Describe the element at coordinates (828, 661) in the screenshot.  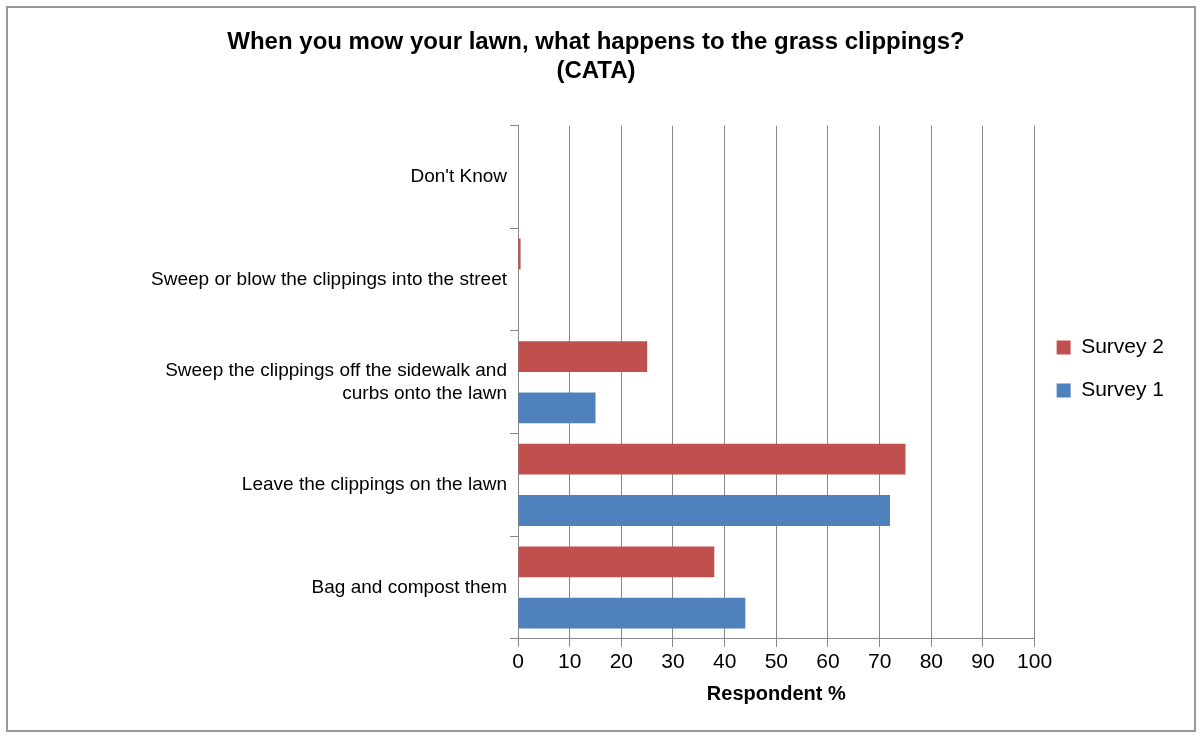
I see `x-tick-label: 60` at that location.